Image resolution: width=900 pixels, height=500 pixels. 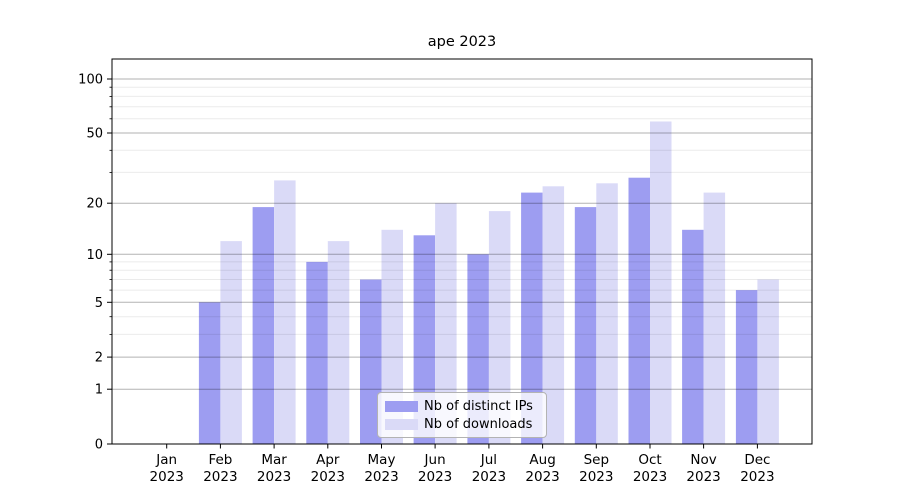 What do you see at coordinates (650, 468) in the screenshot?
I see `x-tick-label: Oct 2023` at bounding box center [650, 468].